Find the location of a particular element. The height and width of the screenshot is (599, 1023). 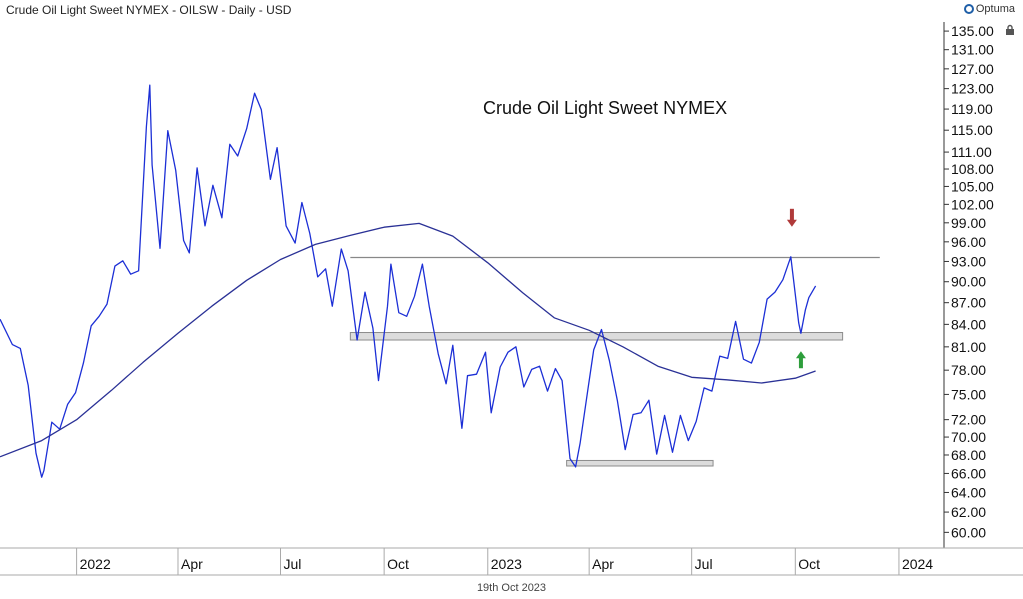

support-band-upper is located at coordinates (596, 336).